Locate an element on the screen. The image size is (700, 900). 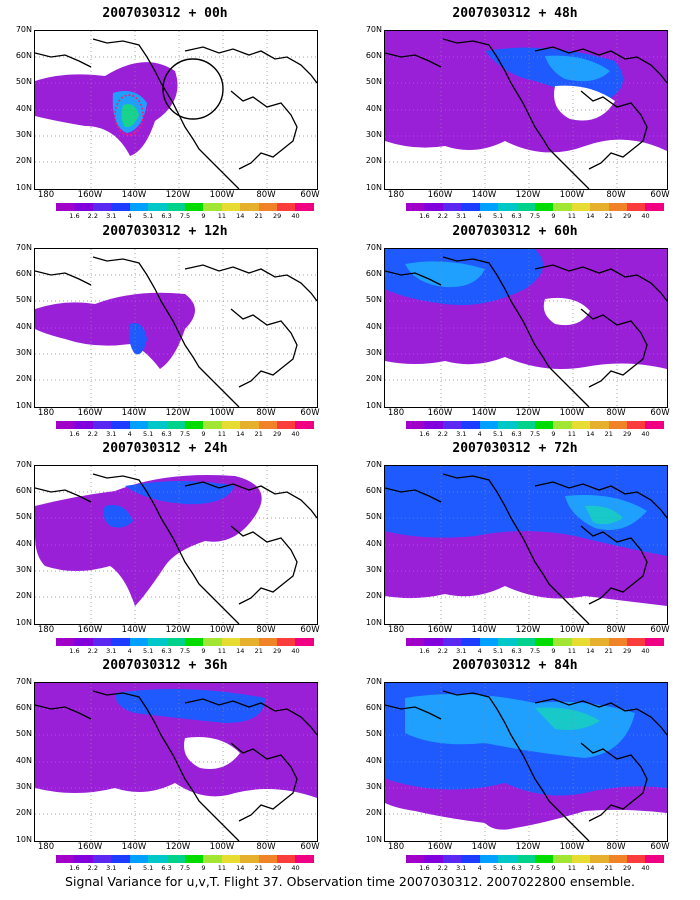
longitude-label: 180 is located at coordinates (396, 630).